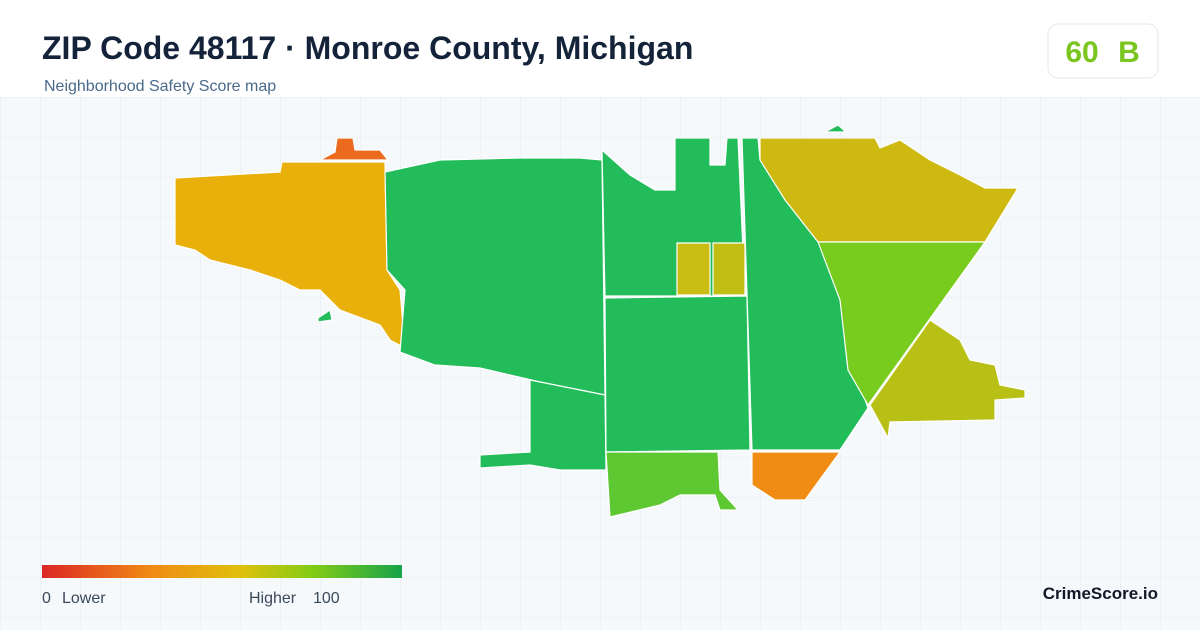  Describe the element at coordinates (1100, 593) in the screenshot. I see `brand: CrimeScore.io` at that location.